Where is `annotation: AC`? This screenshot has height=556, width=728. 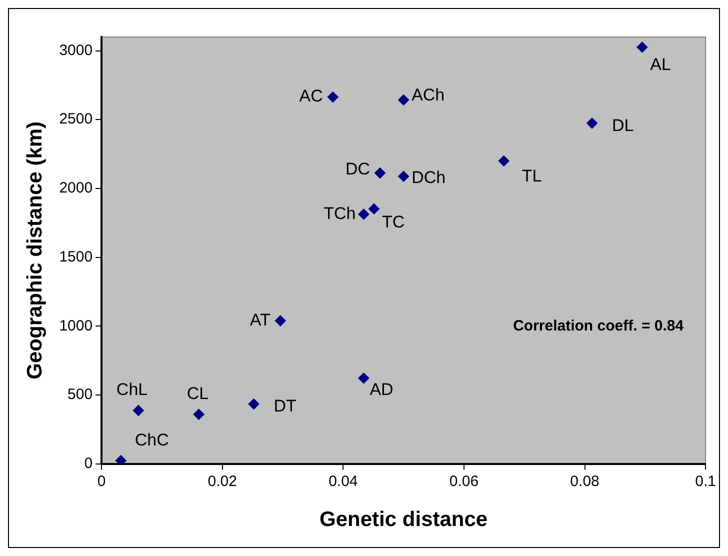
annotation: AC is located at coordinates (311, 96).